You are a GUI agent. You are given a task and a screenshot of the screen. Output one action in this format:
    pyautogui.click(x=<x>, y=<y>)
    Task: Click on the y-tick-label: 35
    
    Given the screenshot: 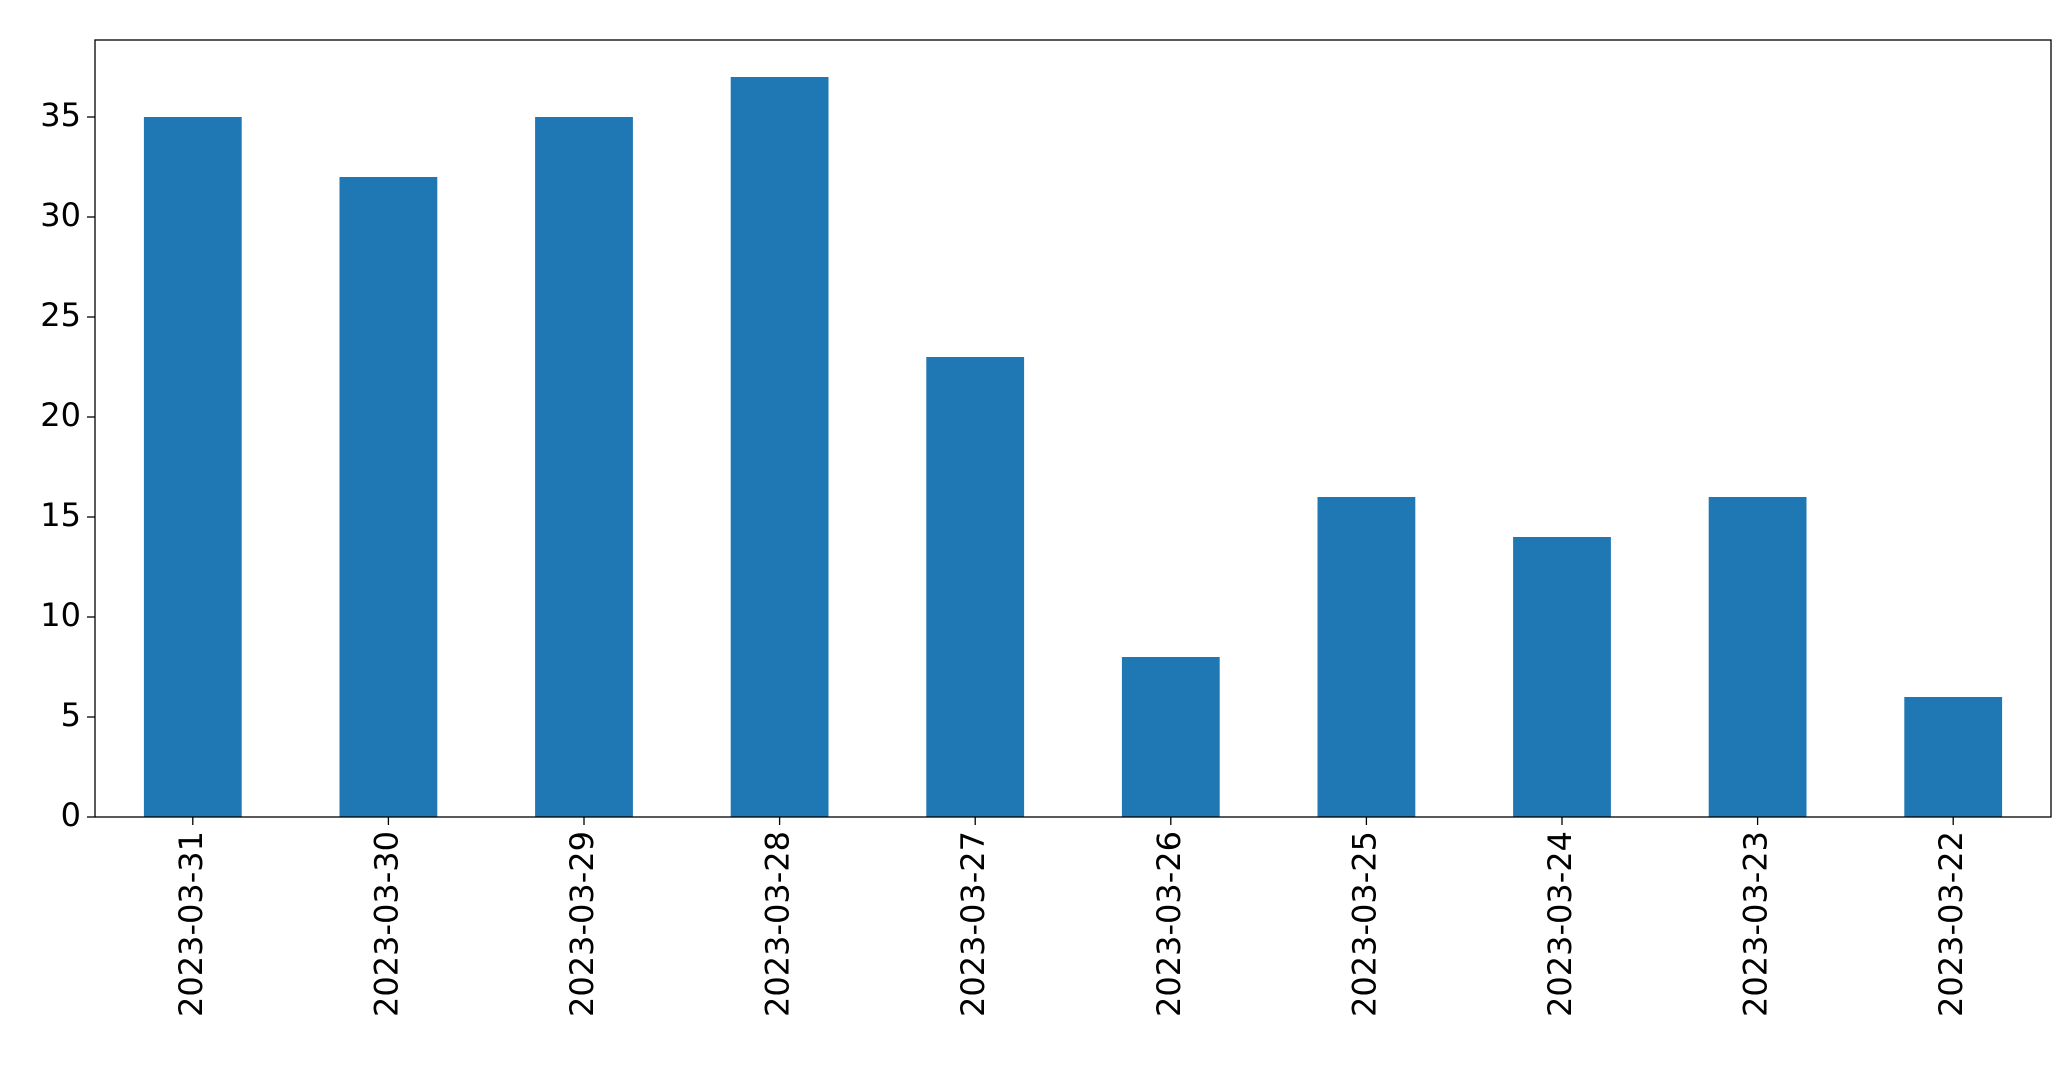 What is the action you would take?
    pyautogui.click(x=60, y=115)
    